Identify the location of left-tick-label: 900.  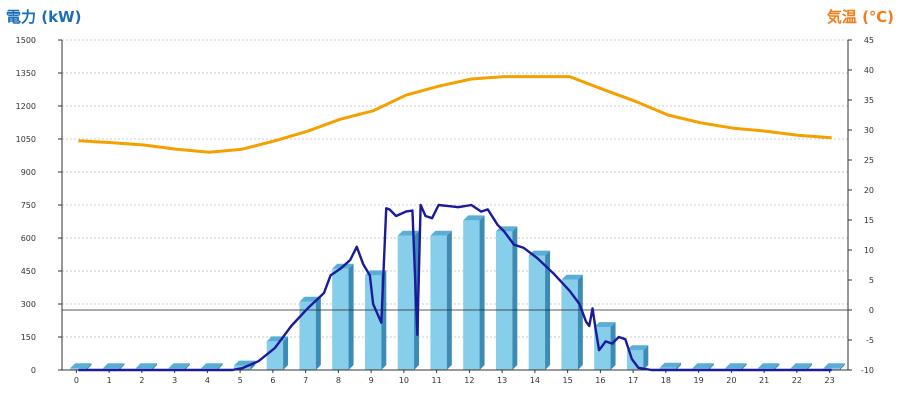
(28, 172).